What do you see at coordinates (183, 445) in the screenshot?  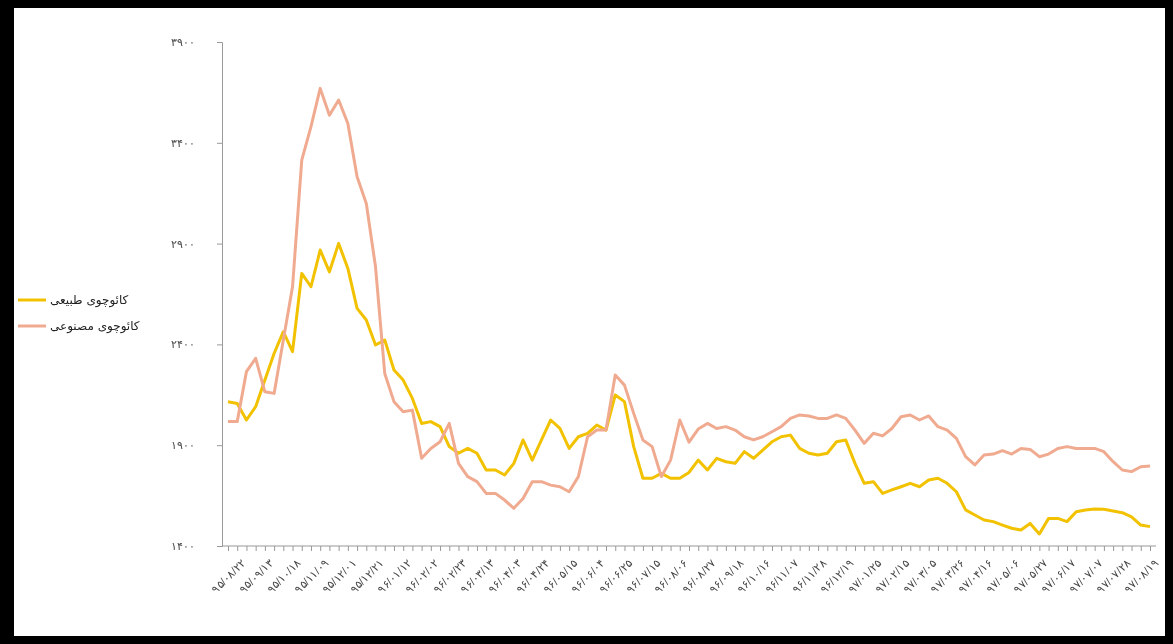 I see `y-tick-label: ۱۹۰۰` at bounding box center [183, 445].